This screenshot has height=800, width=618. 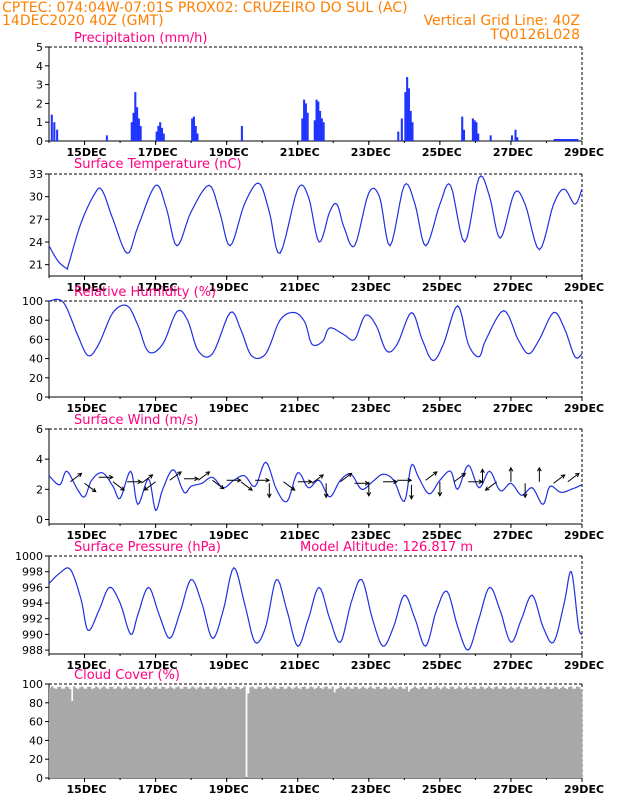 I want to click on panel-title: Surface Wind (m/s), so click(x=136, y=420).